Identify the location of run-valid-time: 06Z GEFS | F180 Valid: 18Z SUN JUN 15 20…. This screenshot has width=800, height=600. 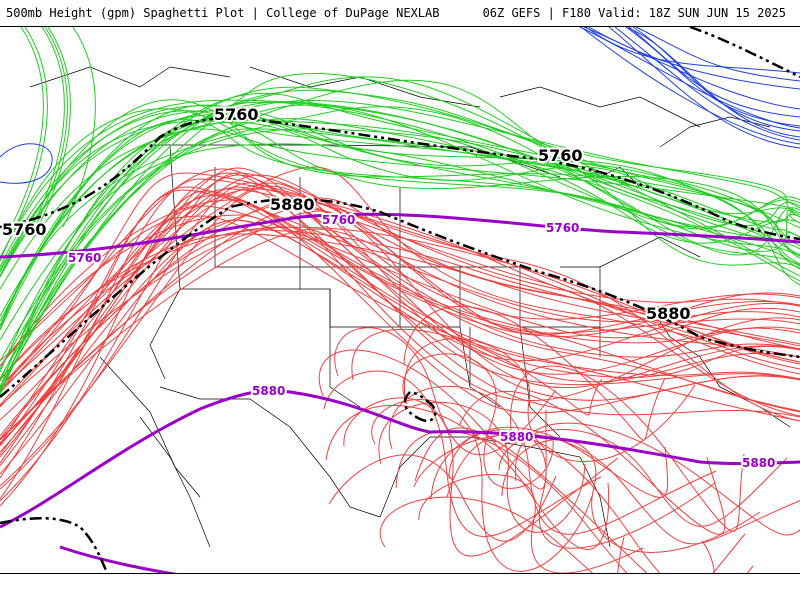
(634, 13).